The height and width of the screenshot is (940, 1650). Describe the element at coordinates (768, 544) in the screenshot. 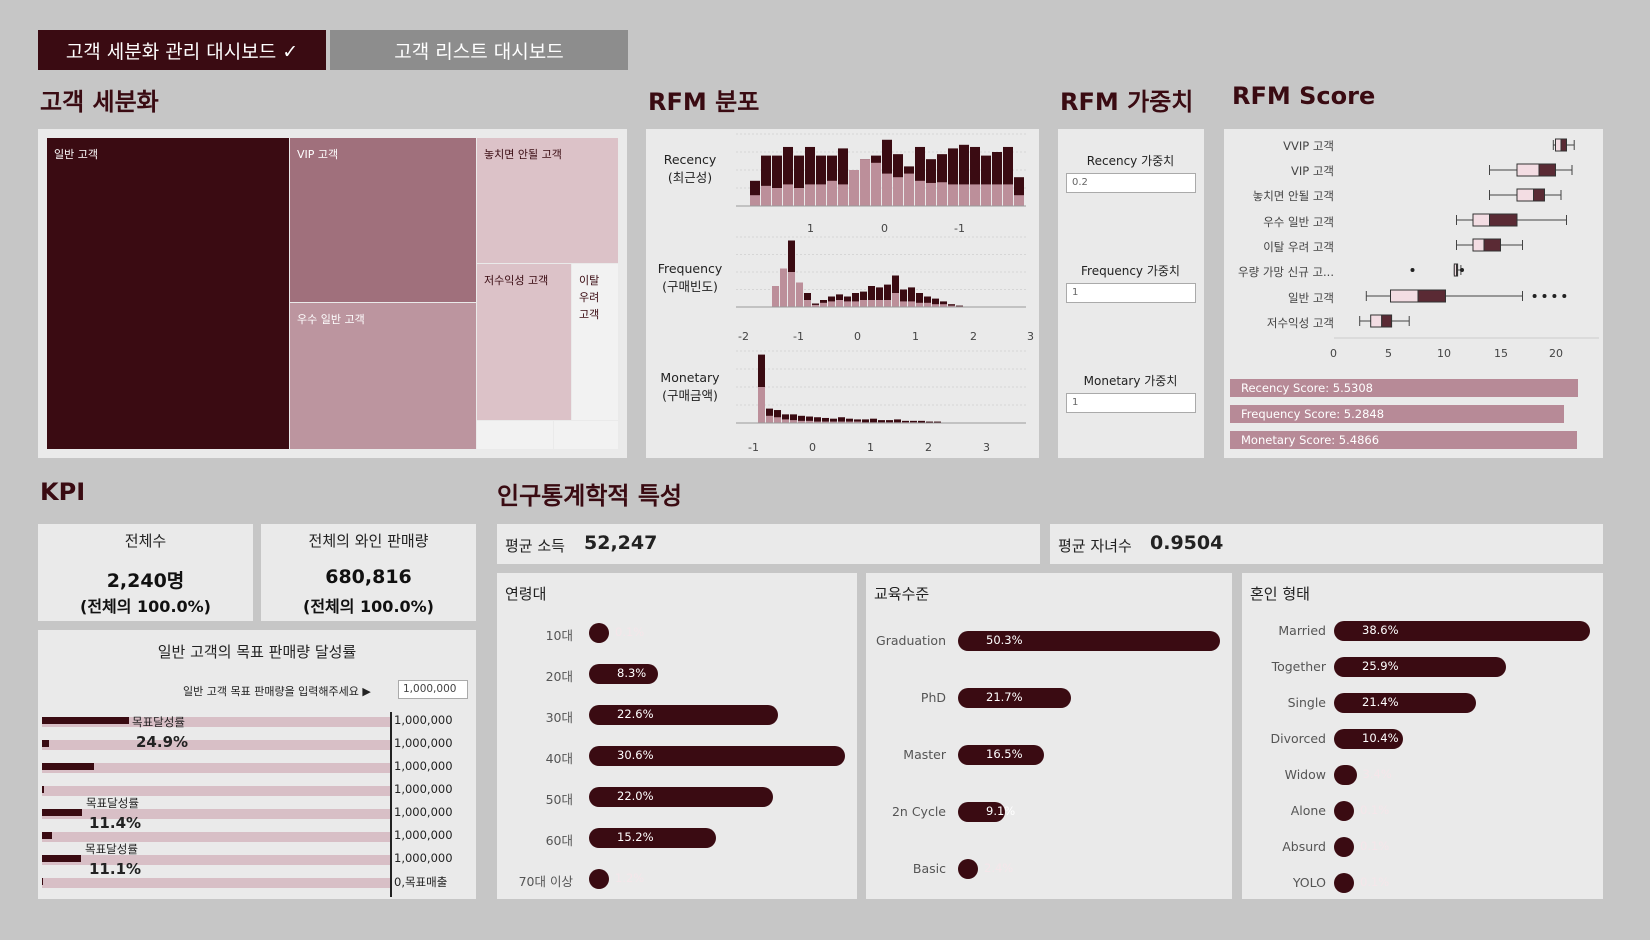

I see `income-card: 평균 소득 52,247` at that location.